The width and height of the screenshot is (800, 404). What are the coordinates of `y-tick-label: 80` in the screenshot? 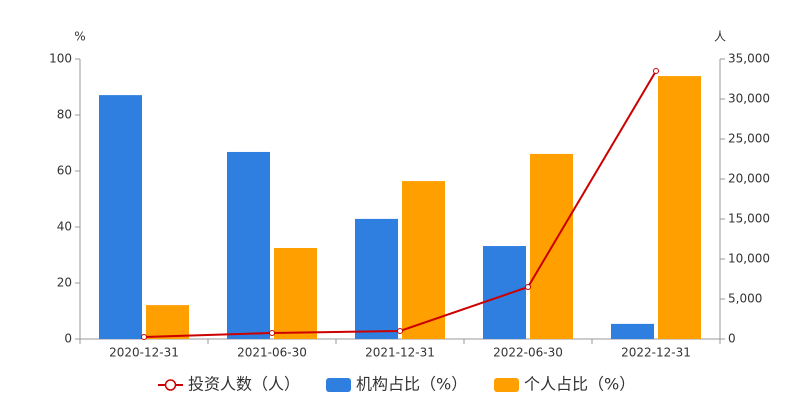 It's located at (64, 115).